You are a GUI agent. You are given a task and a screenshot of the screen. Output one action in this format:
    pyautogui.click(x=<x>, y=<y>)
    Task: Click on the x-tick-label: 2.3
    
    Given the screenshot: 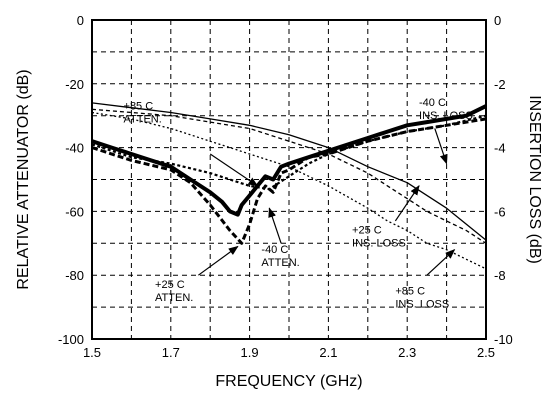 What is the action you would take?
    pyautogui.click(x=407, y=352)
    